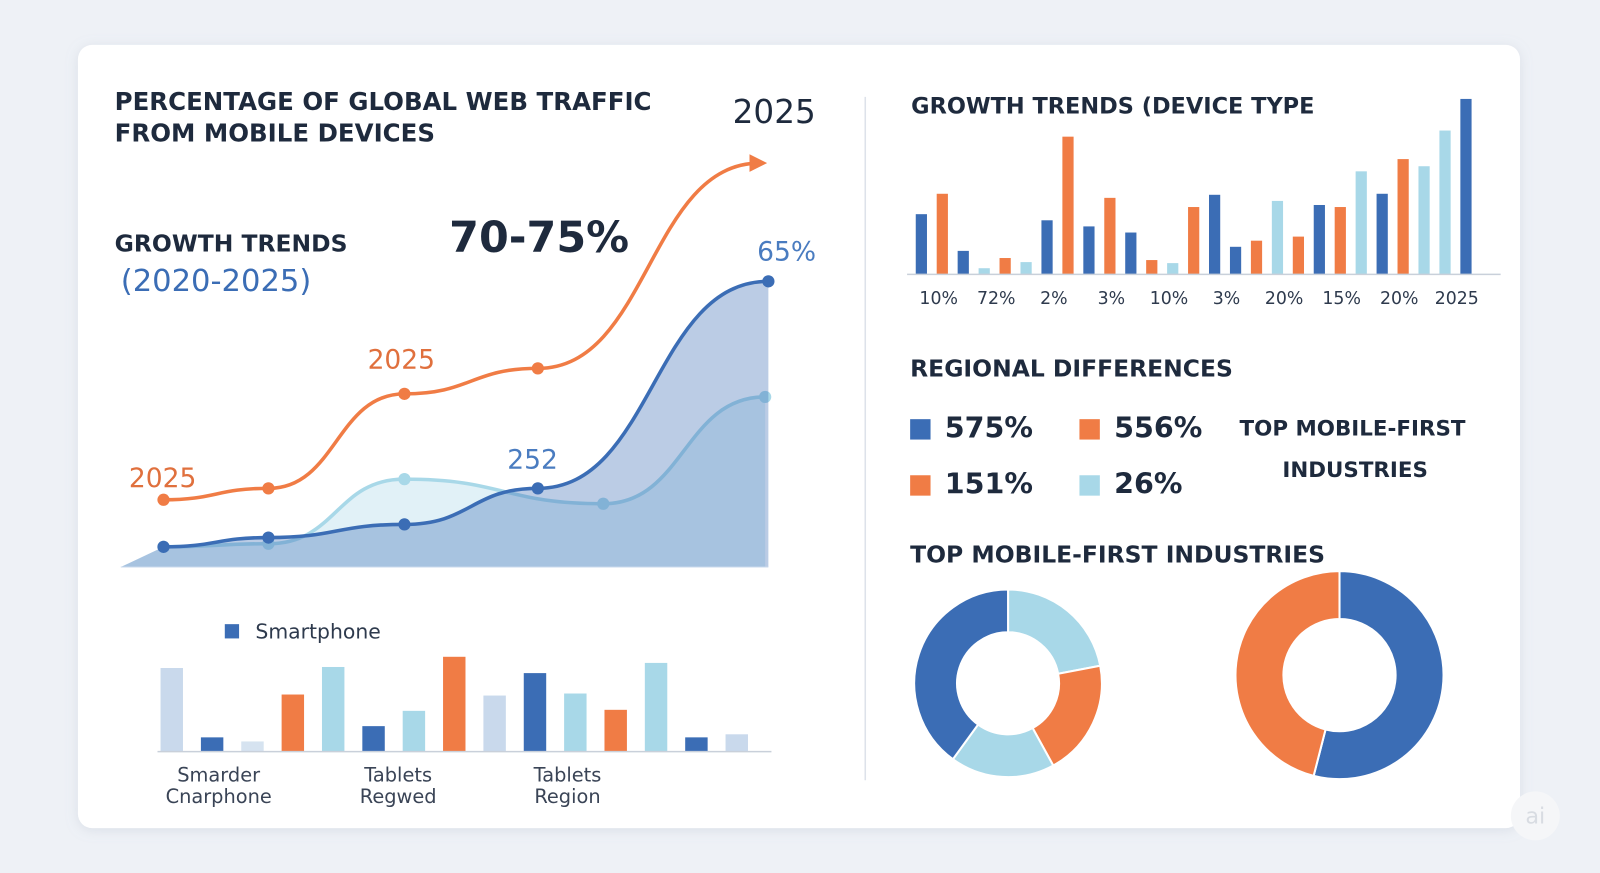 The image size is (1600, 873). Describe the element at coordinates (989, 483) in the screenshot. I see `legend-label: 151%` at that location.